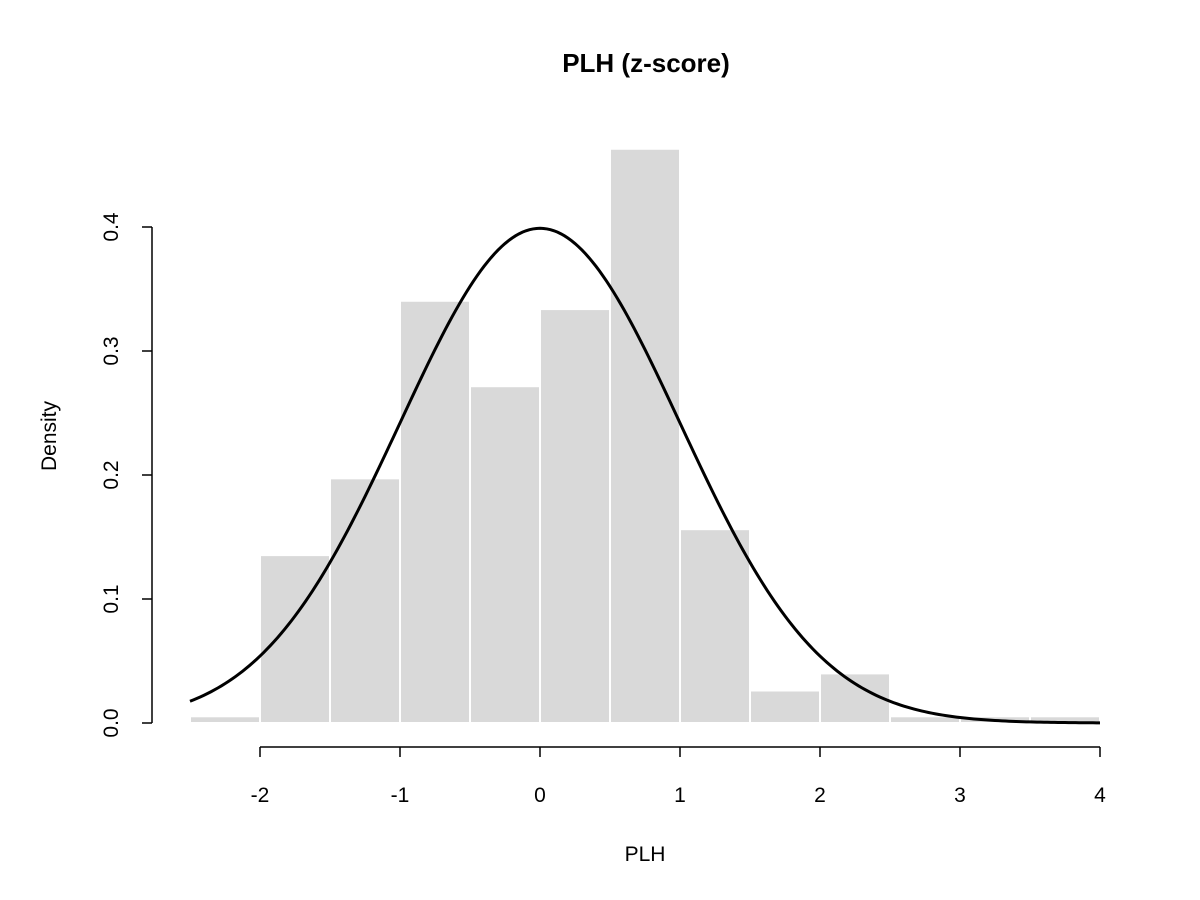  What do you see at coordinates (111, 350) in the screenshot?
I see `y-tick-label: 0.3` at bounding box center [111, 350].